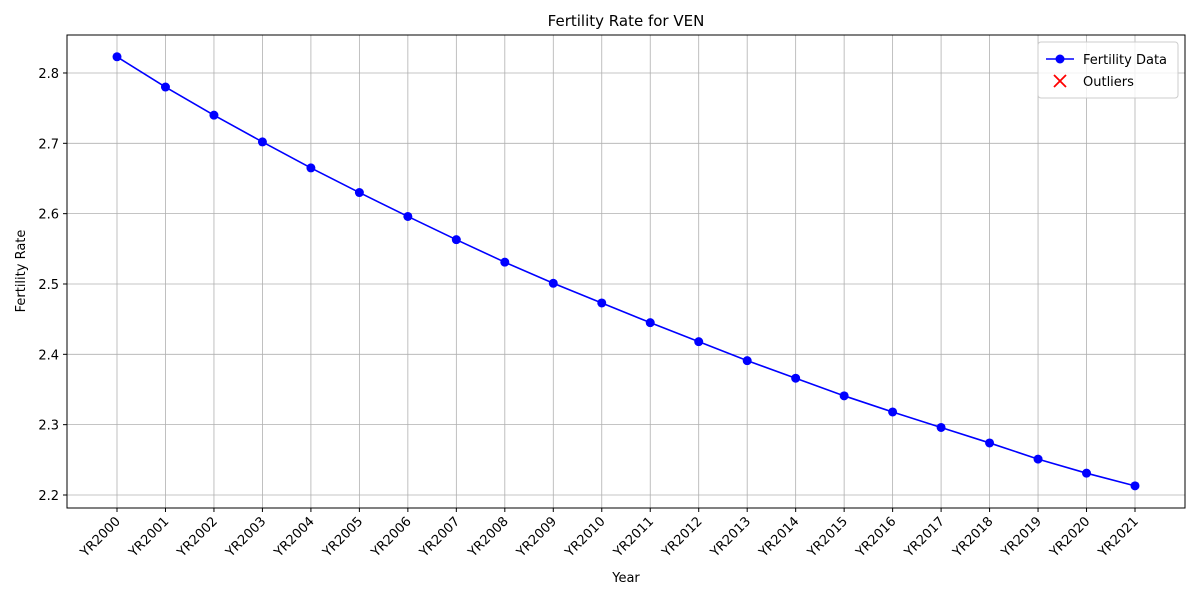 Image resolution: width=1200 pixels, height=600 pixels. Describe the element at coordinates (827, 537) in the screenshot. I see `x-tick-label: YR2015` at that location.